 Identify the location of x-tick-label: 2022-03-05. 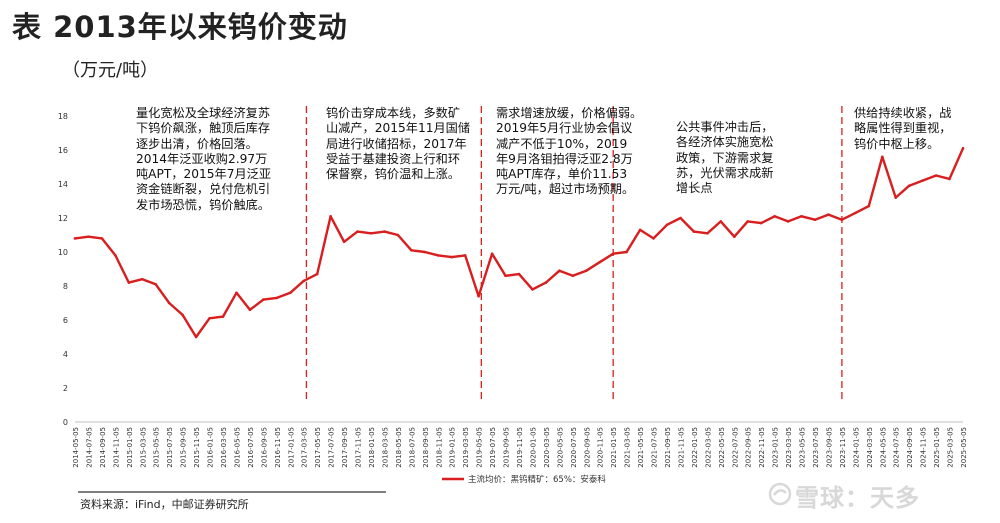
(708, 447).